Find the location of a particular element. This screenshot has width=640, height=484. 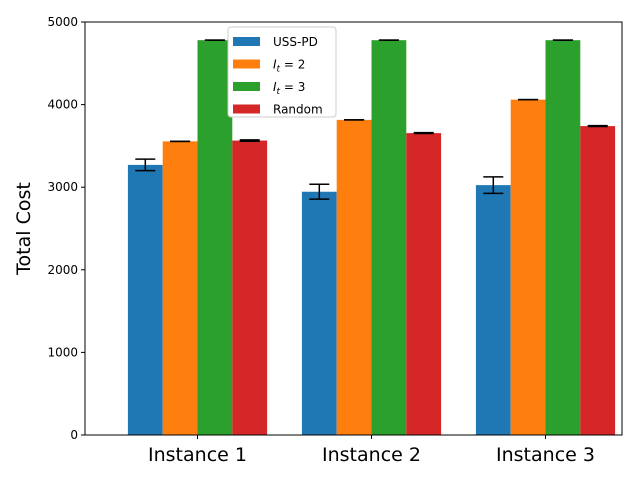

legend: USS-PD It = 2 It = 3 Random is located at coordinates (282, 72).